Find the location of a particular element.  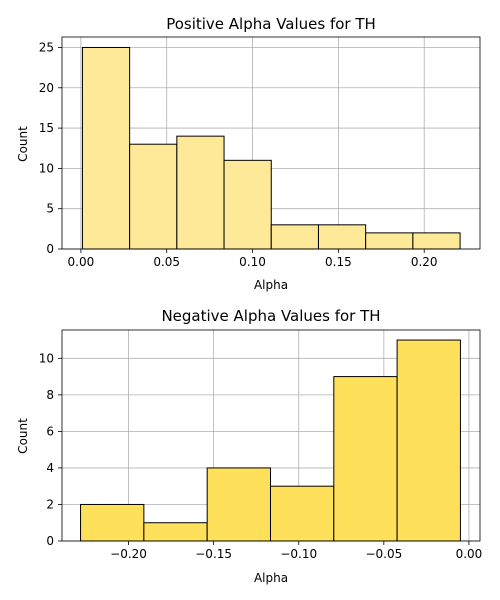

y-tick-label: 4 is located at coordinates (50, 468).